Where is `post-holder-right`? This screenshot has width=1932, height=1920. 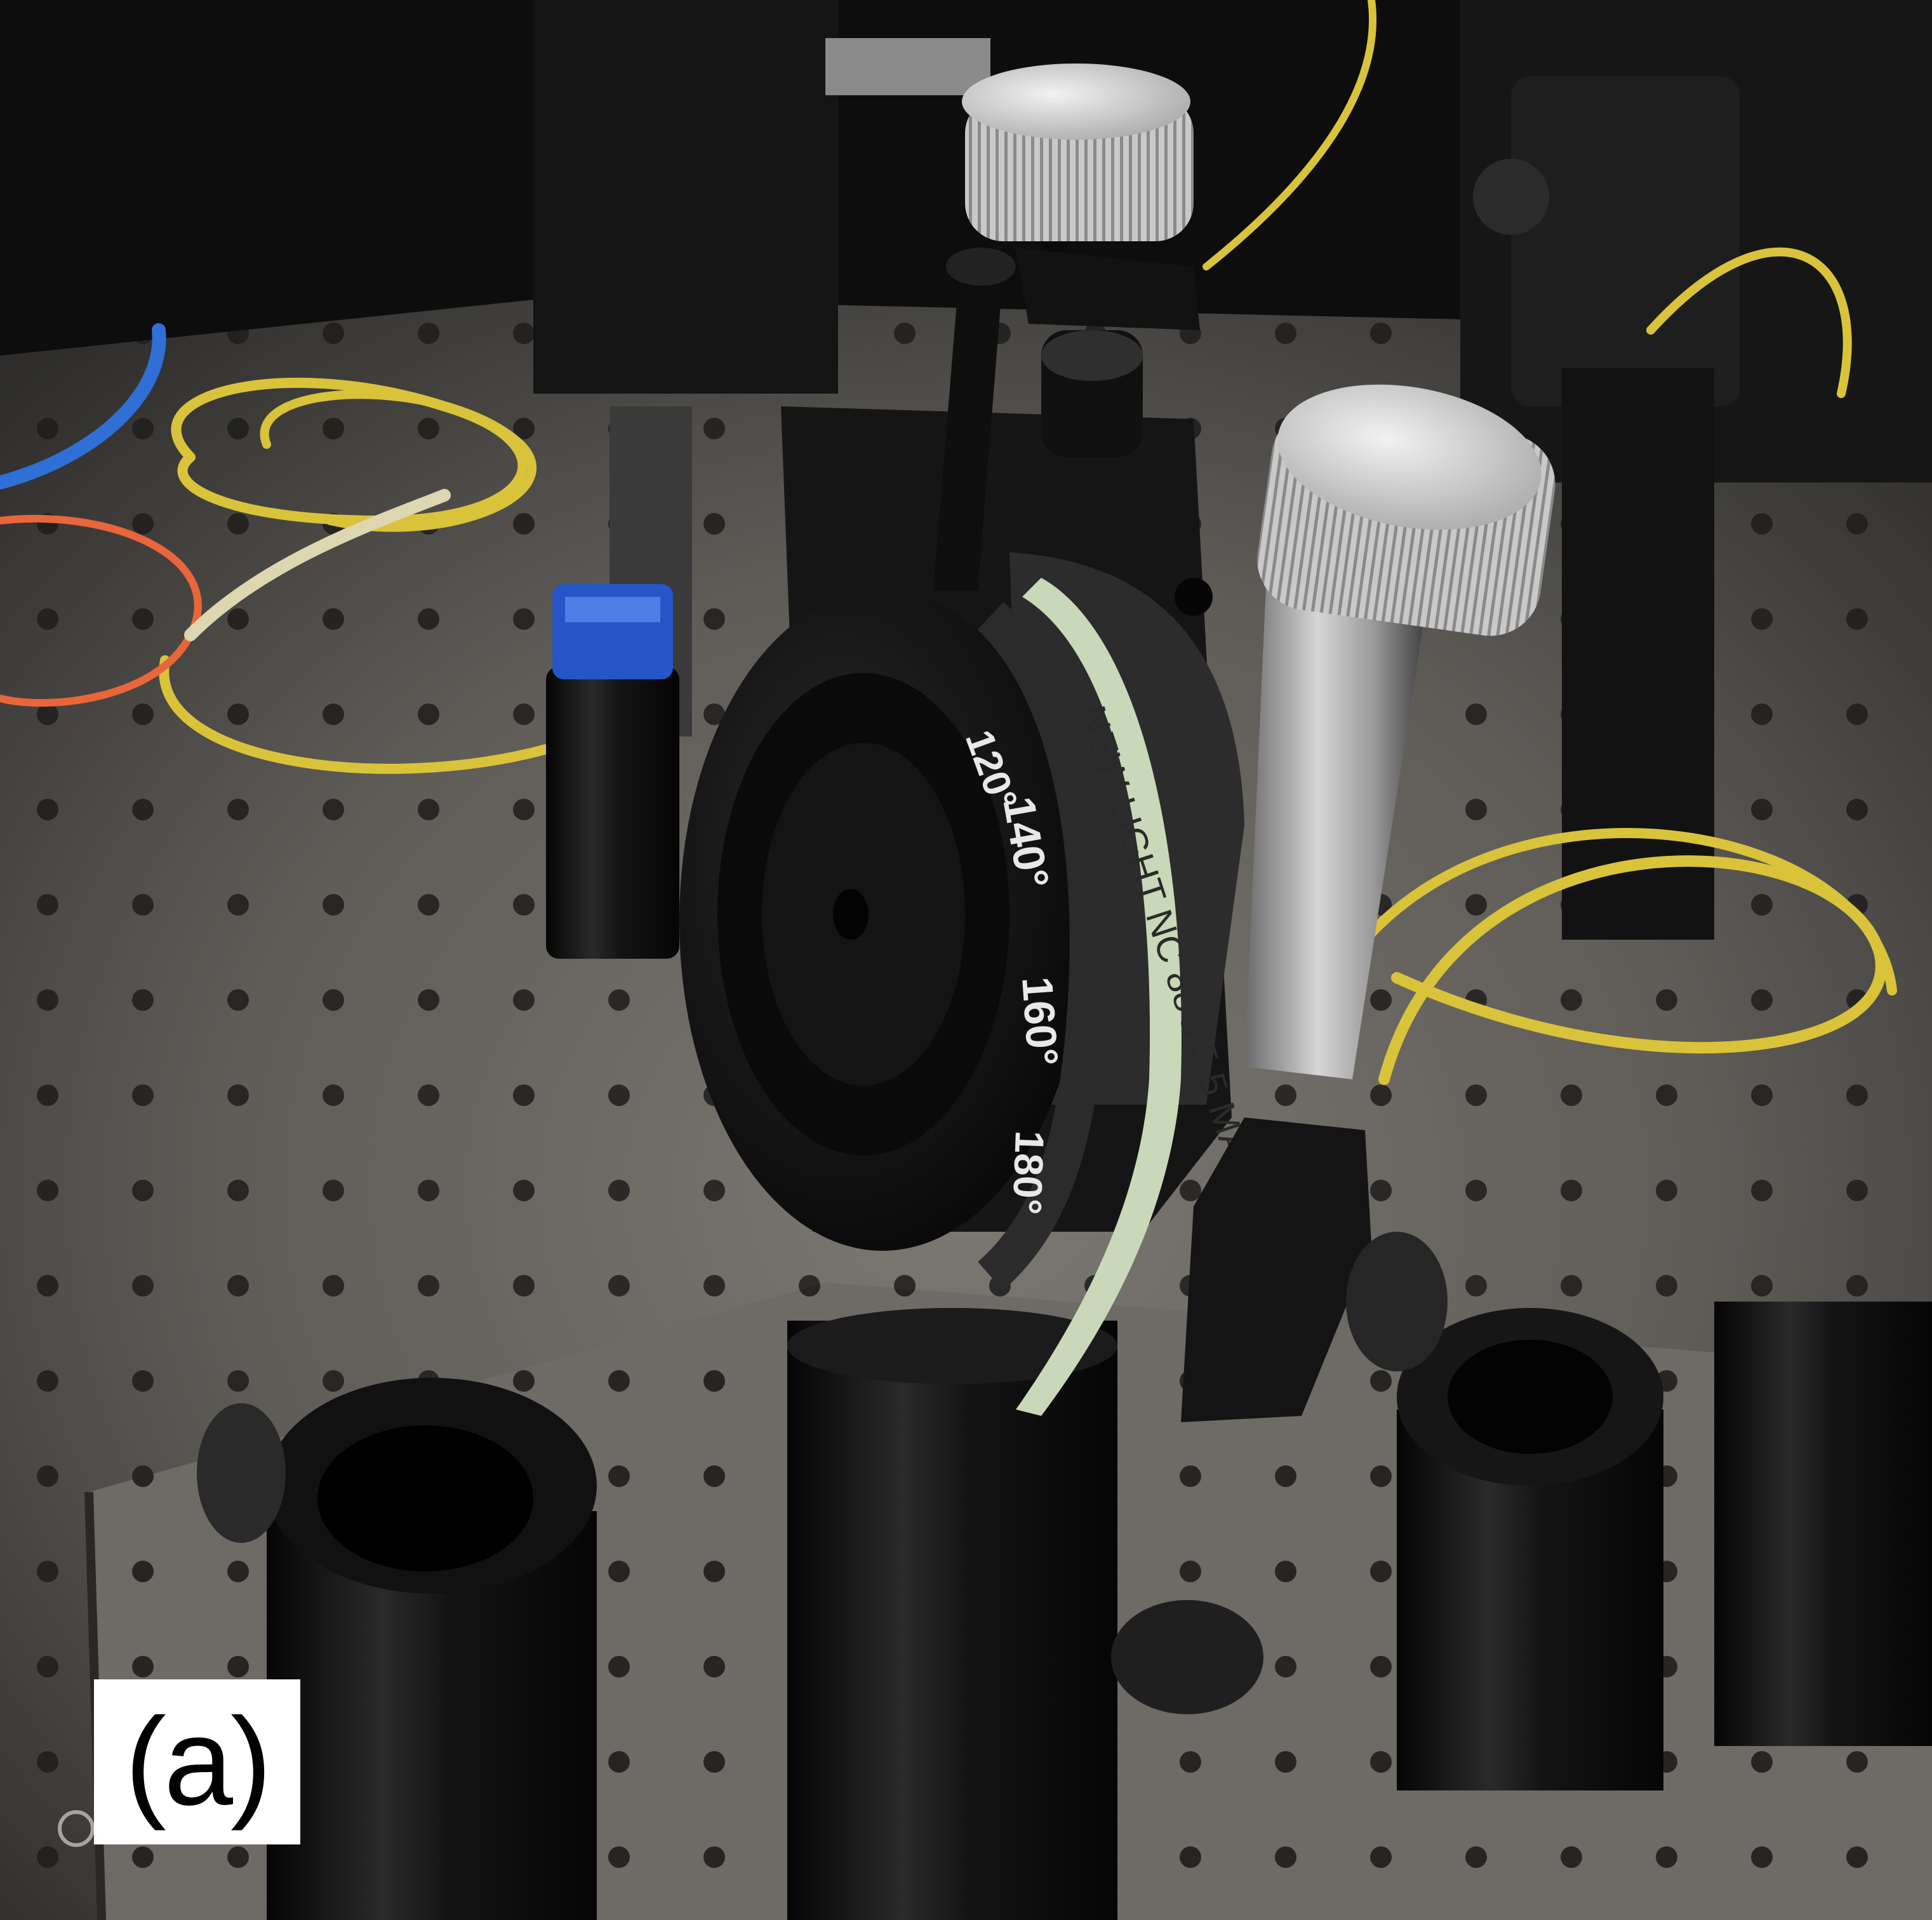
post-holder-right is located at coordinates (1521, 1511).